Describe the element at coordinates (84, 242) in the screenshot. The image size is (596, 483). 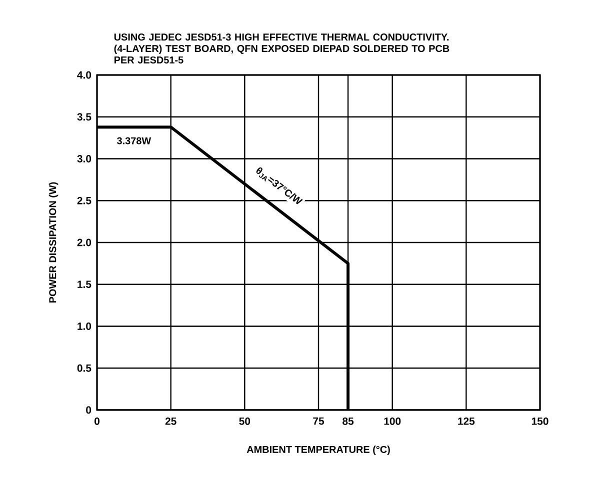
I see `y-tick-label: 2.0` at that location.